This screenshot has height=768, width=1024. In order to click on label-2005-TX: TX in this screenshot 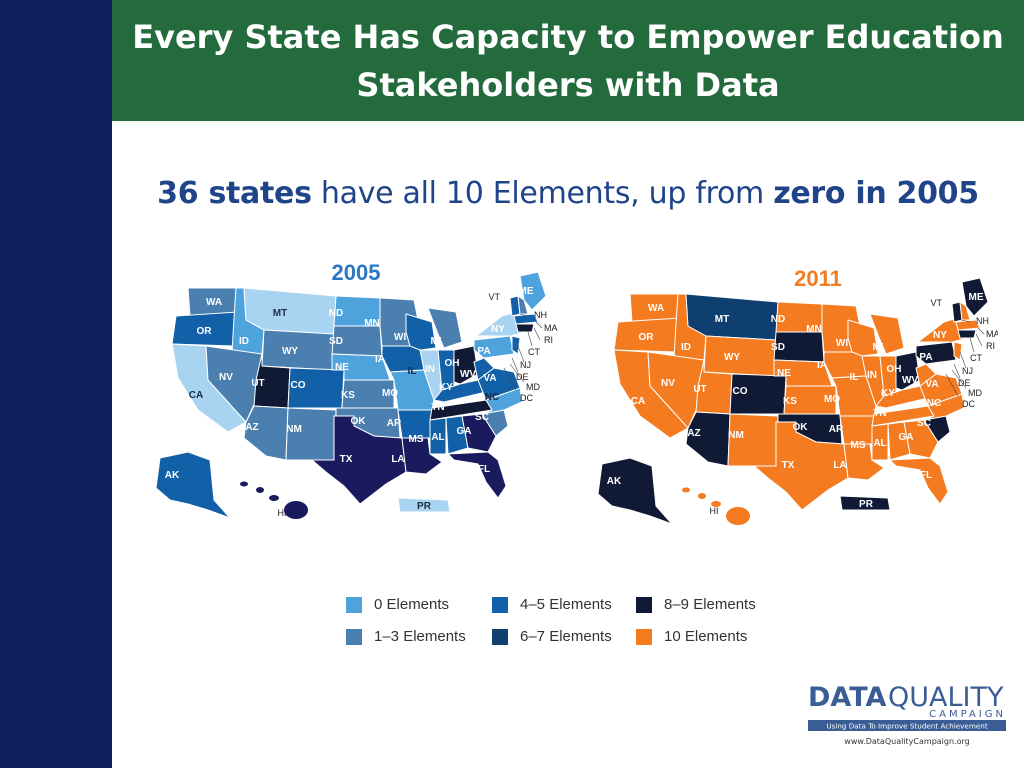, I will do `click(346, 459)`.